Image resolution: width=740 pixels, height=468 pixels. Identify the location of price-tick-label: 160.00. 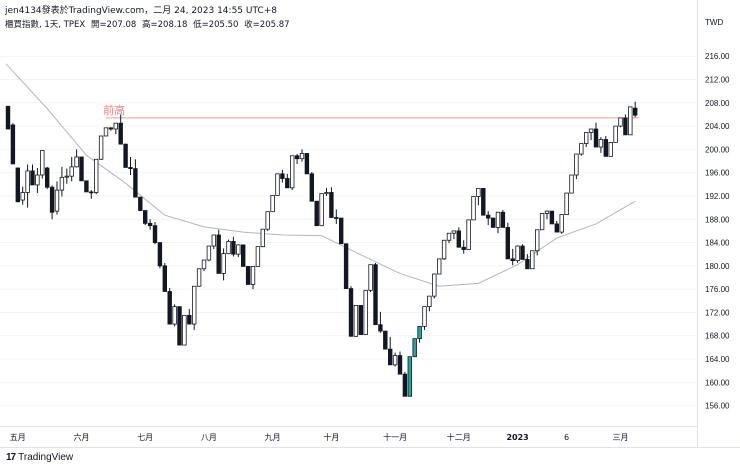
(717, 382).